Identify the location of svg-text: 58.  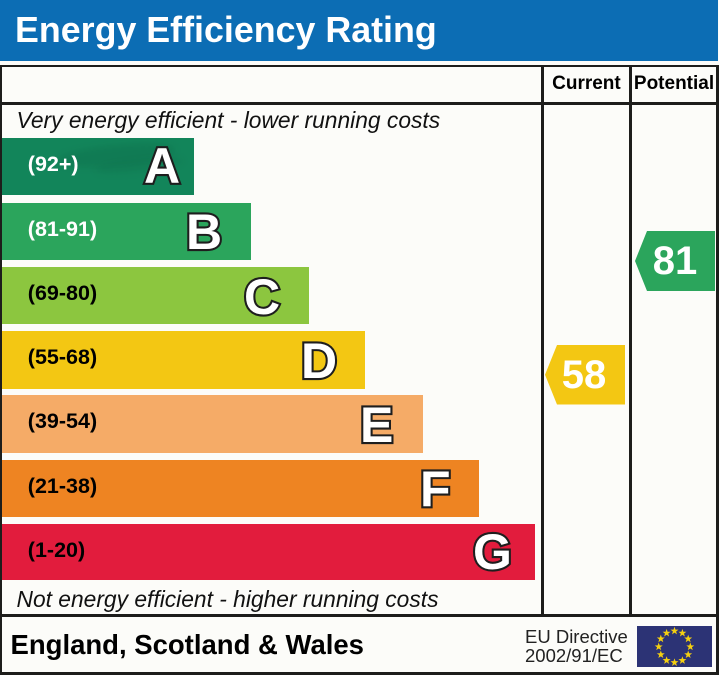
(584, 375).